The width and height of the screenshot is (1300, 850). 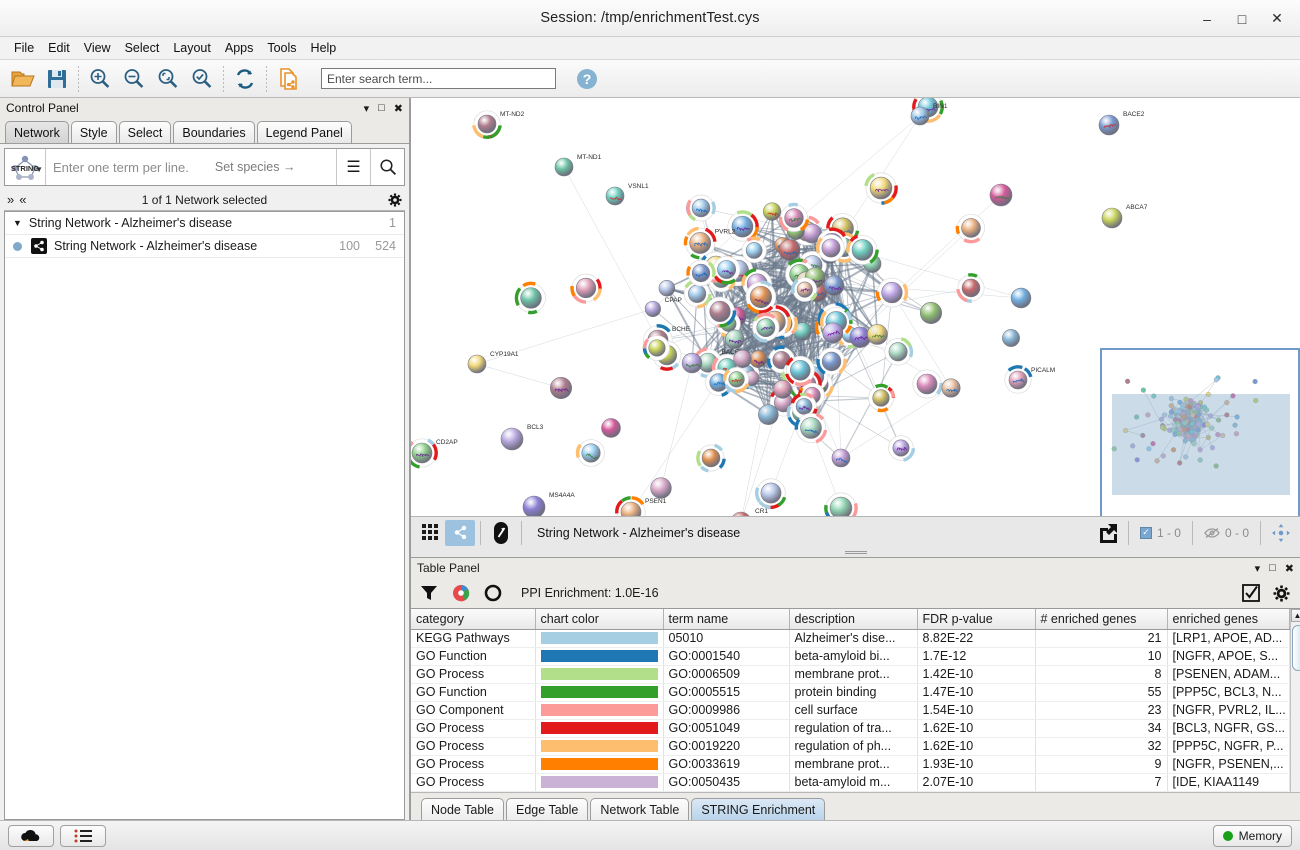 What do you see at coordinates (57, 79) in the screenshot?
I see `save-icon` at bounding box center [57, 79].